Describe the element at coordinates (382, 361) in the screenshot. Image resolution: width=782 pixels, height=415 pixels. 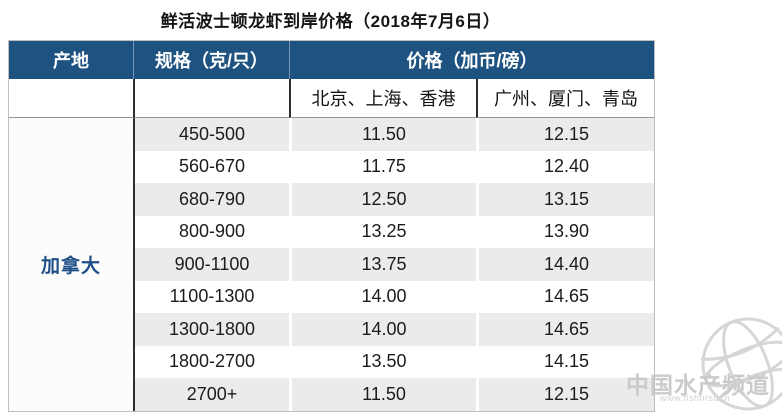
I see `price-cell-group1: 13.50` at that location.